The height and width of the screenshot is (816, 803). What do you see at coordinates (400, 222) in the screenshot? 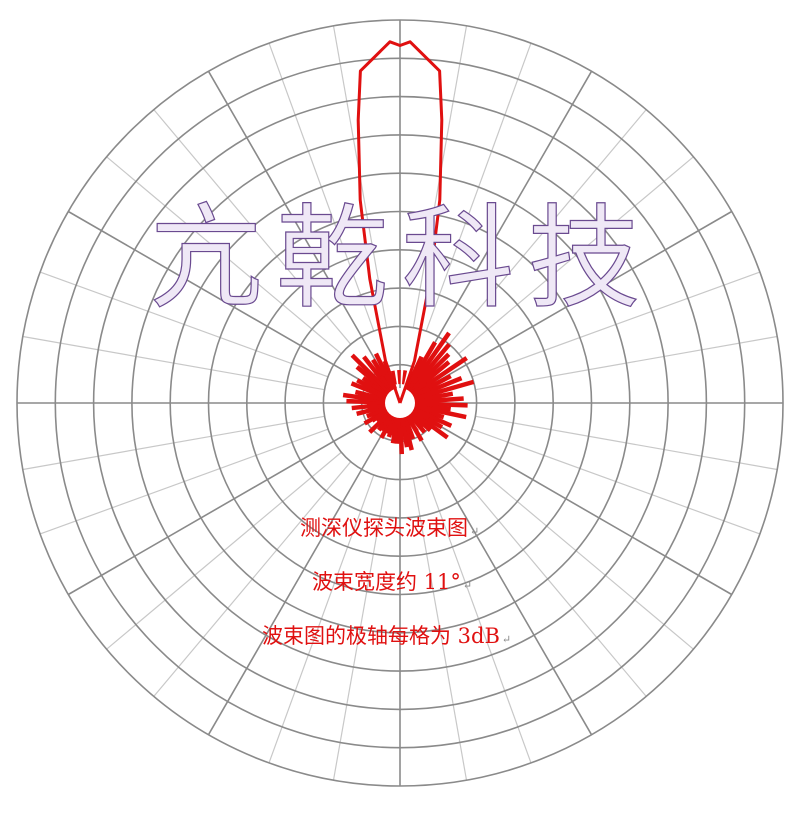
I see `main-lobe` at bounding box center [400, 222].